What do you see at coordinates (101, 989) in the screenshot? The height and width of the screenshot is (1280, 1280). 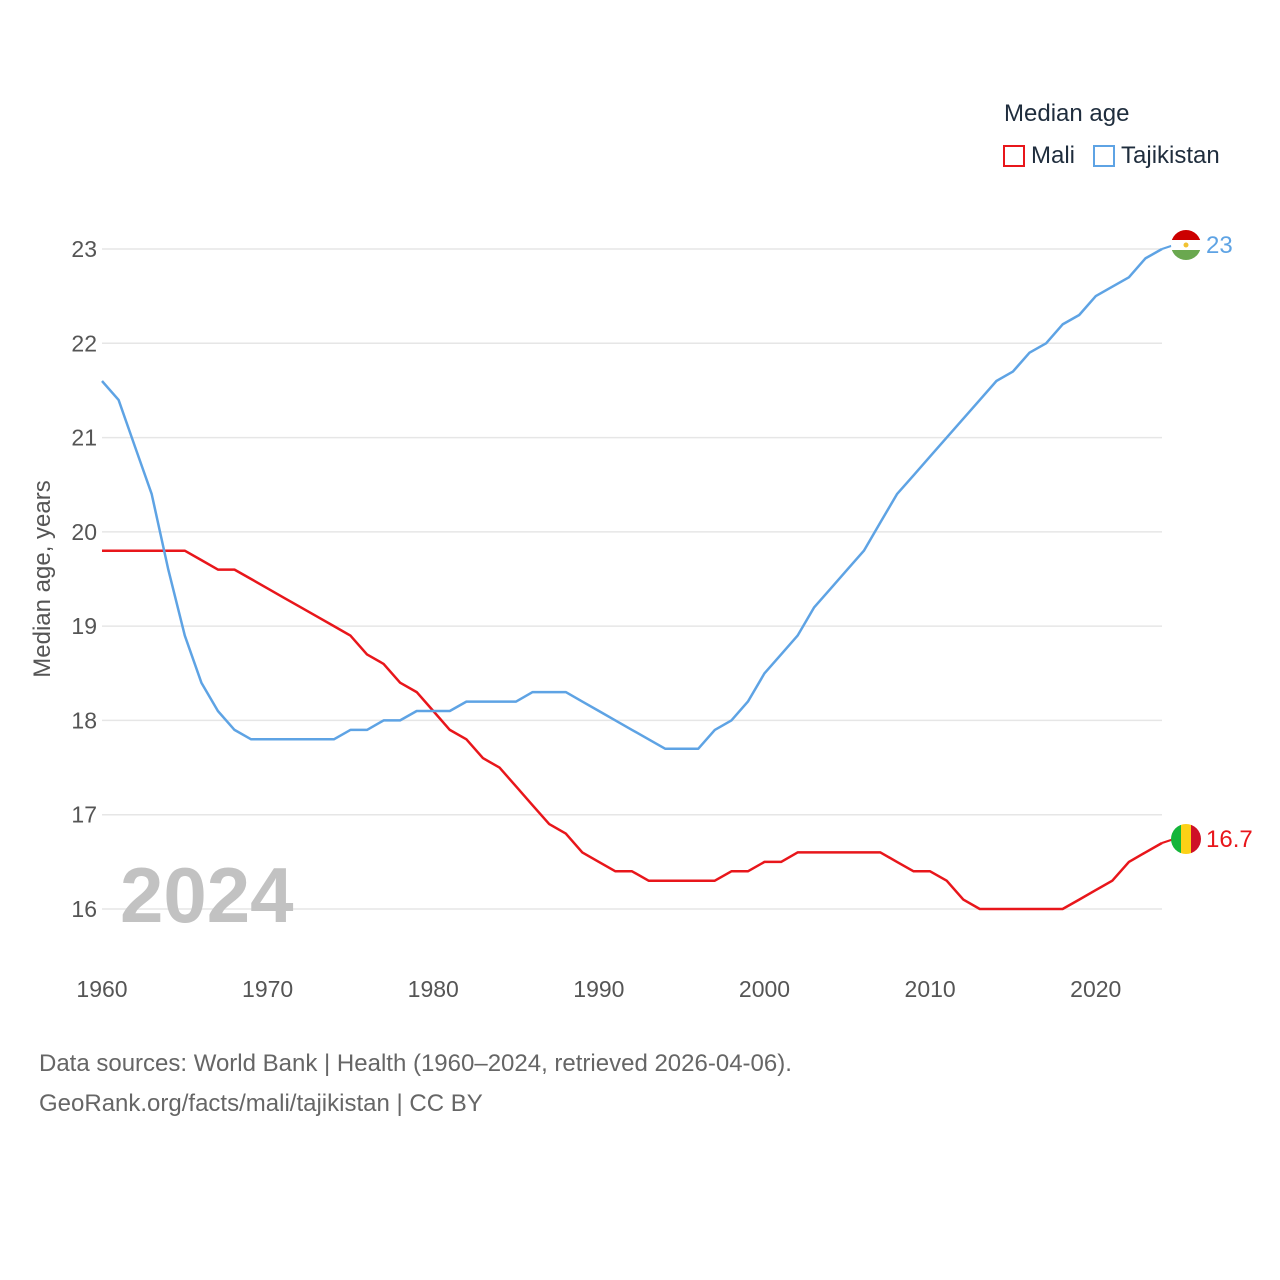 I see `x-tick-label-1960: 1960` at bounding box center [101, 989].